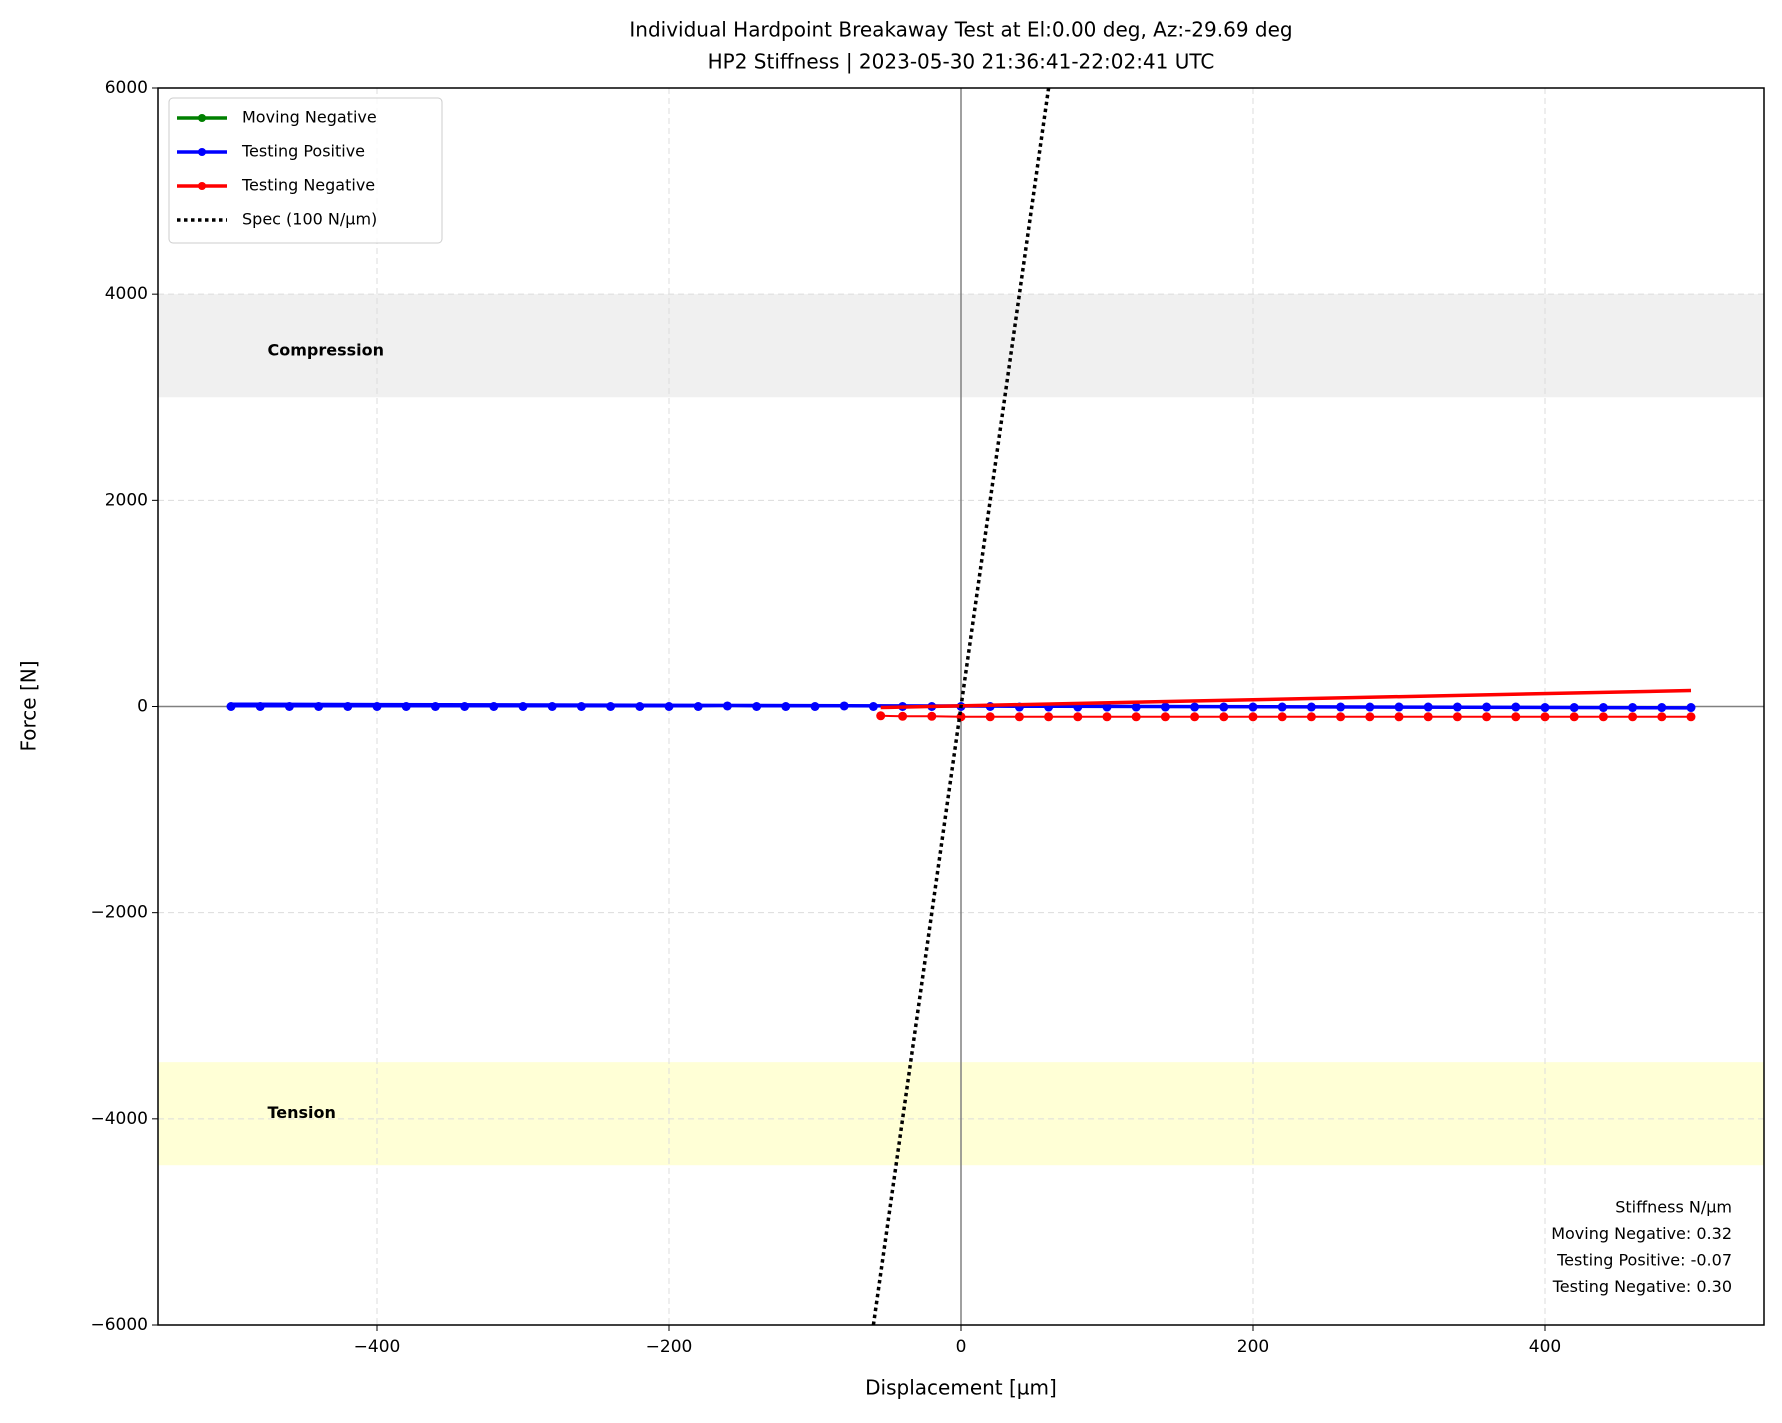 This screenshot has height=1423, width=1782. I want to click on legend-label: Testing Negative, so click(308, 185).